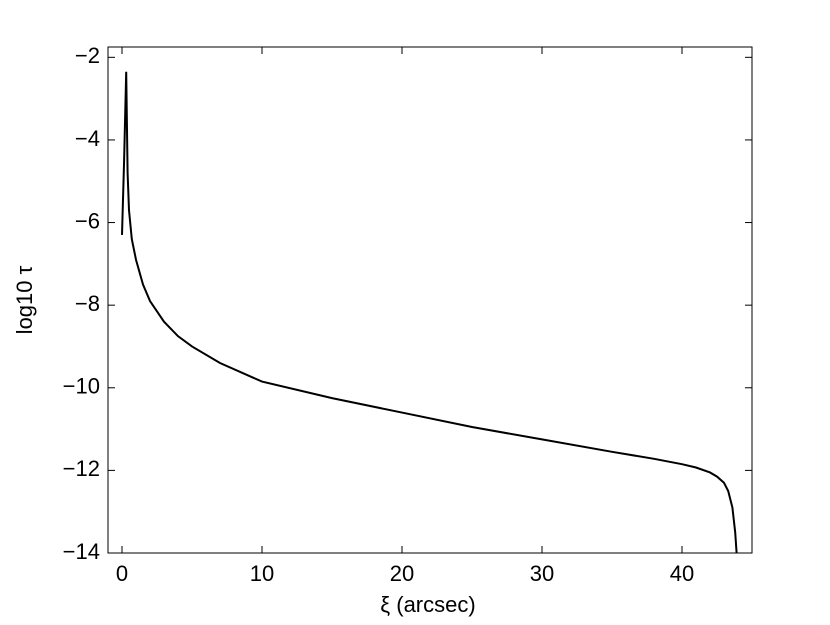 Image resolution: width=830 pixels, height=625 pixels. What do you see at coordinates (87, 220) in the screenshot?
I see `y-tick-label: −6` at bounding box center [87, 220].